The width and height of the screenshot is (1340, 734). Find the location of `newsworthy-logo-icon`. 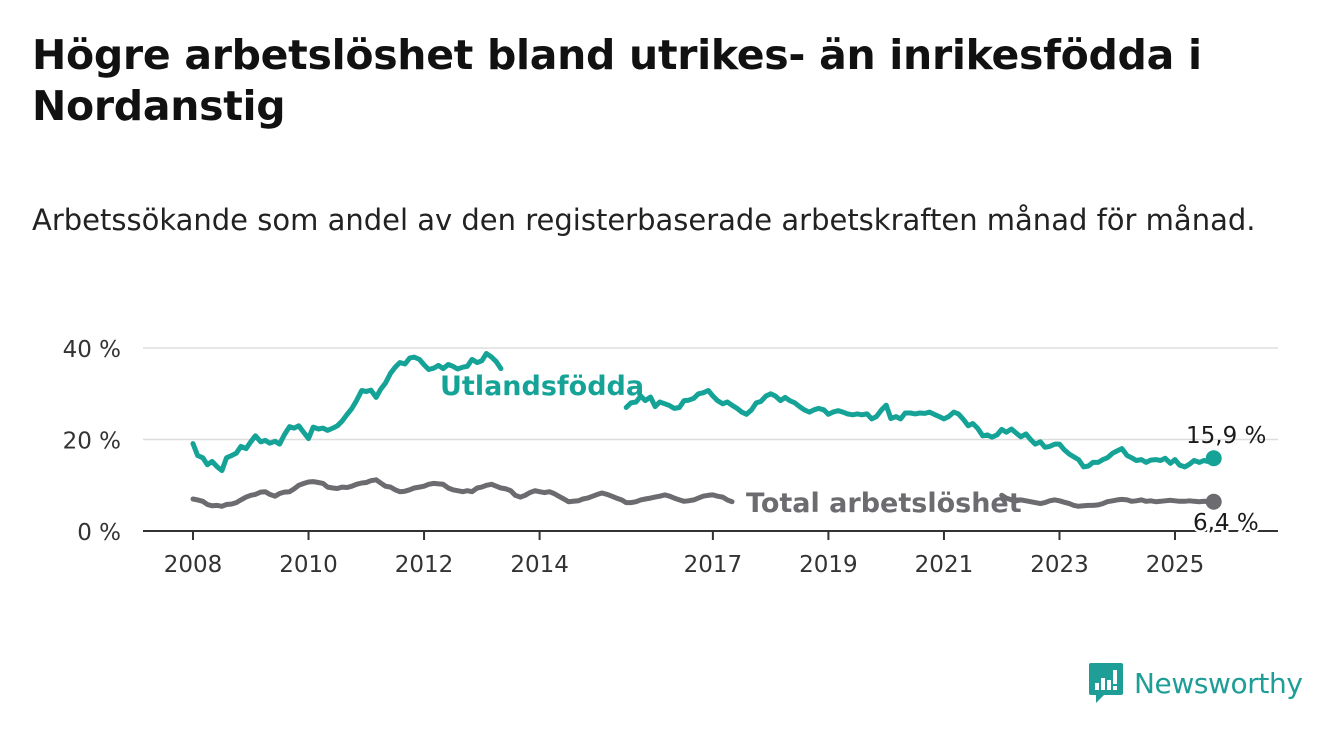

newsworthy-logo-icon is located at coordinates (1106, 683).